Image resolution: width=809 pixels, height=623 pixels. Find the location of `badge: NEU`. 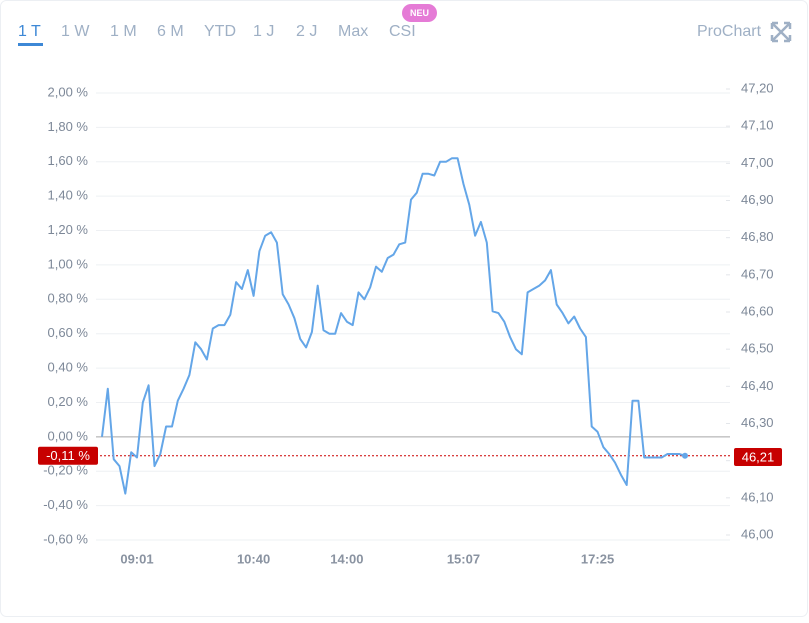

badge: NEU is located at coordinates (419, 13).